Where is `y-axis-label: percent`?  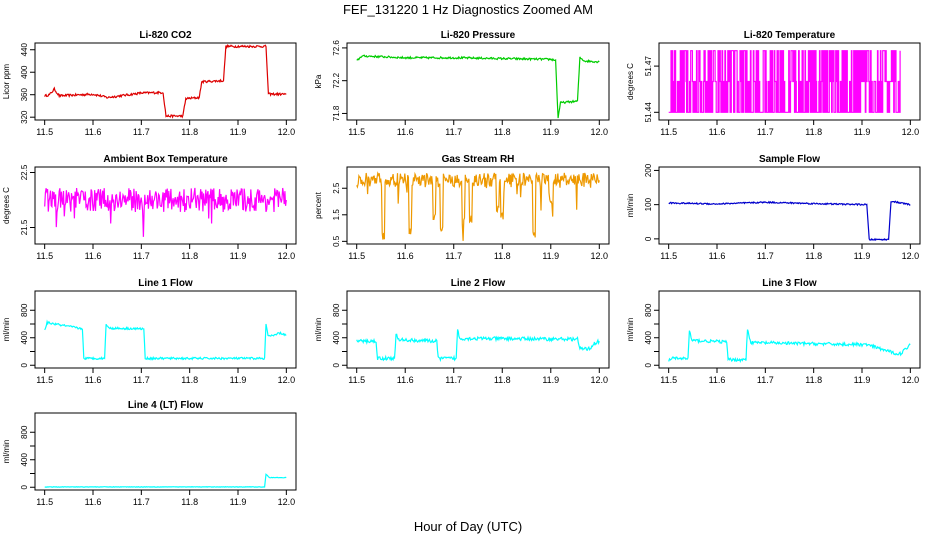 y-axis-label: percent is located at coordinates (318, 204).